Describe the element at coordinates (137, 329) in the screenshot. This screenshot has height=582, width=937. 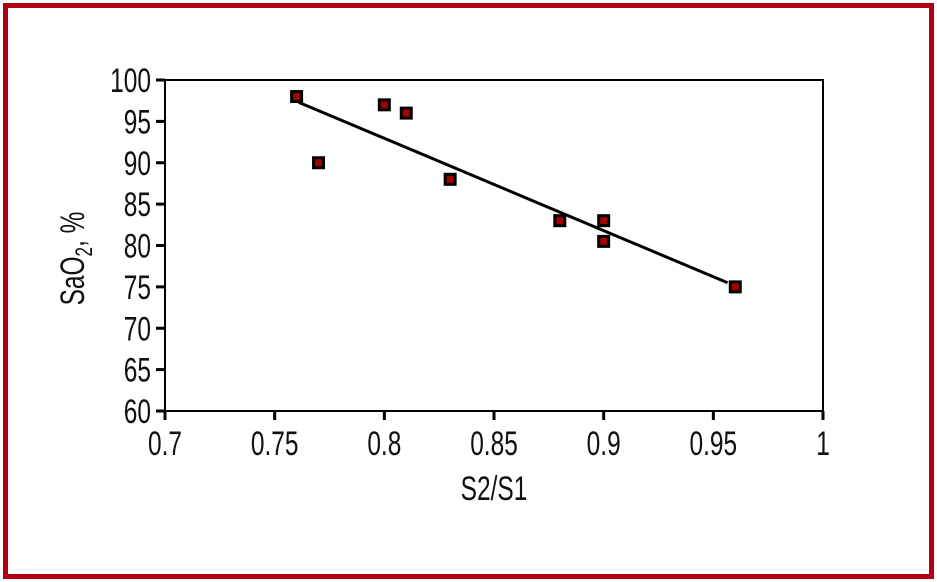
I see `y-tick-label: 70` at that location.